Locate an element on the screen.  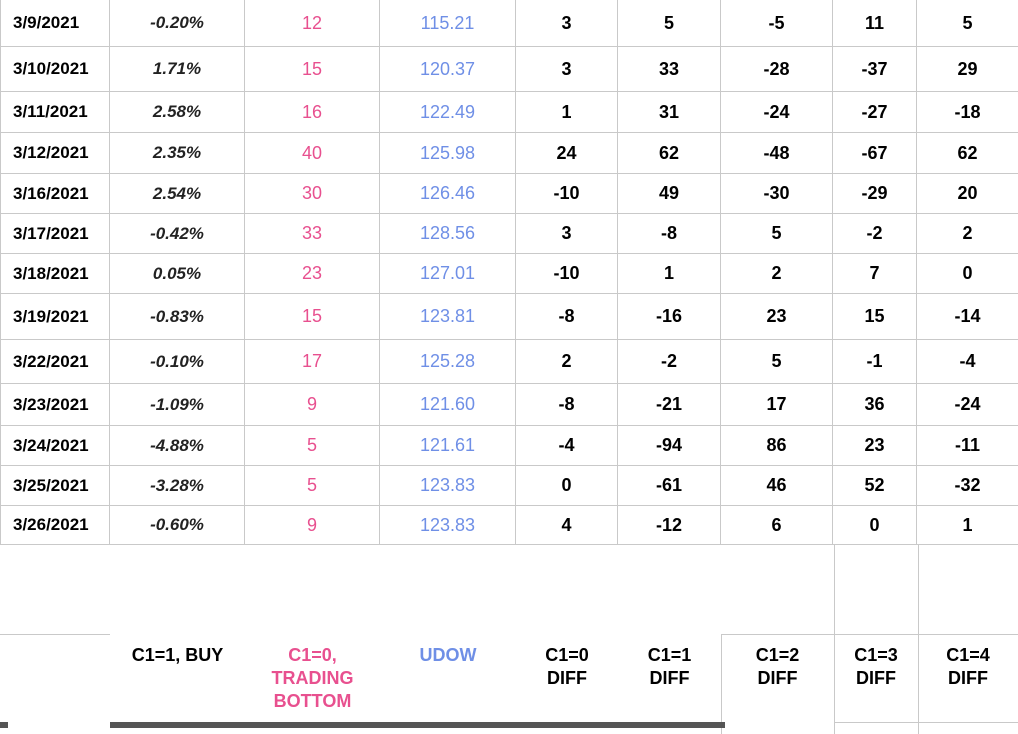
cell-d1: -61 is located at coordinates (669, 486).